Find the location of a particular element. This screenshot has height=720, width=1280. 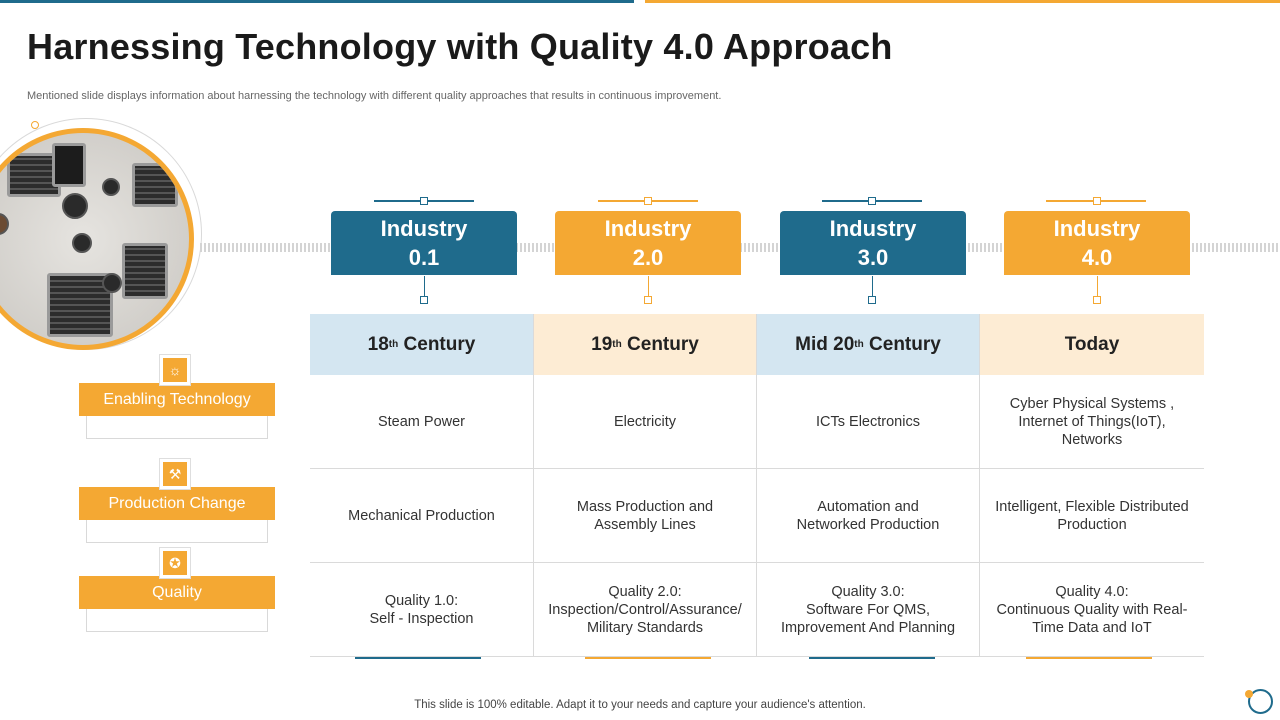

label-production-change: Production Change is located at coordinates (177, 503).